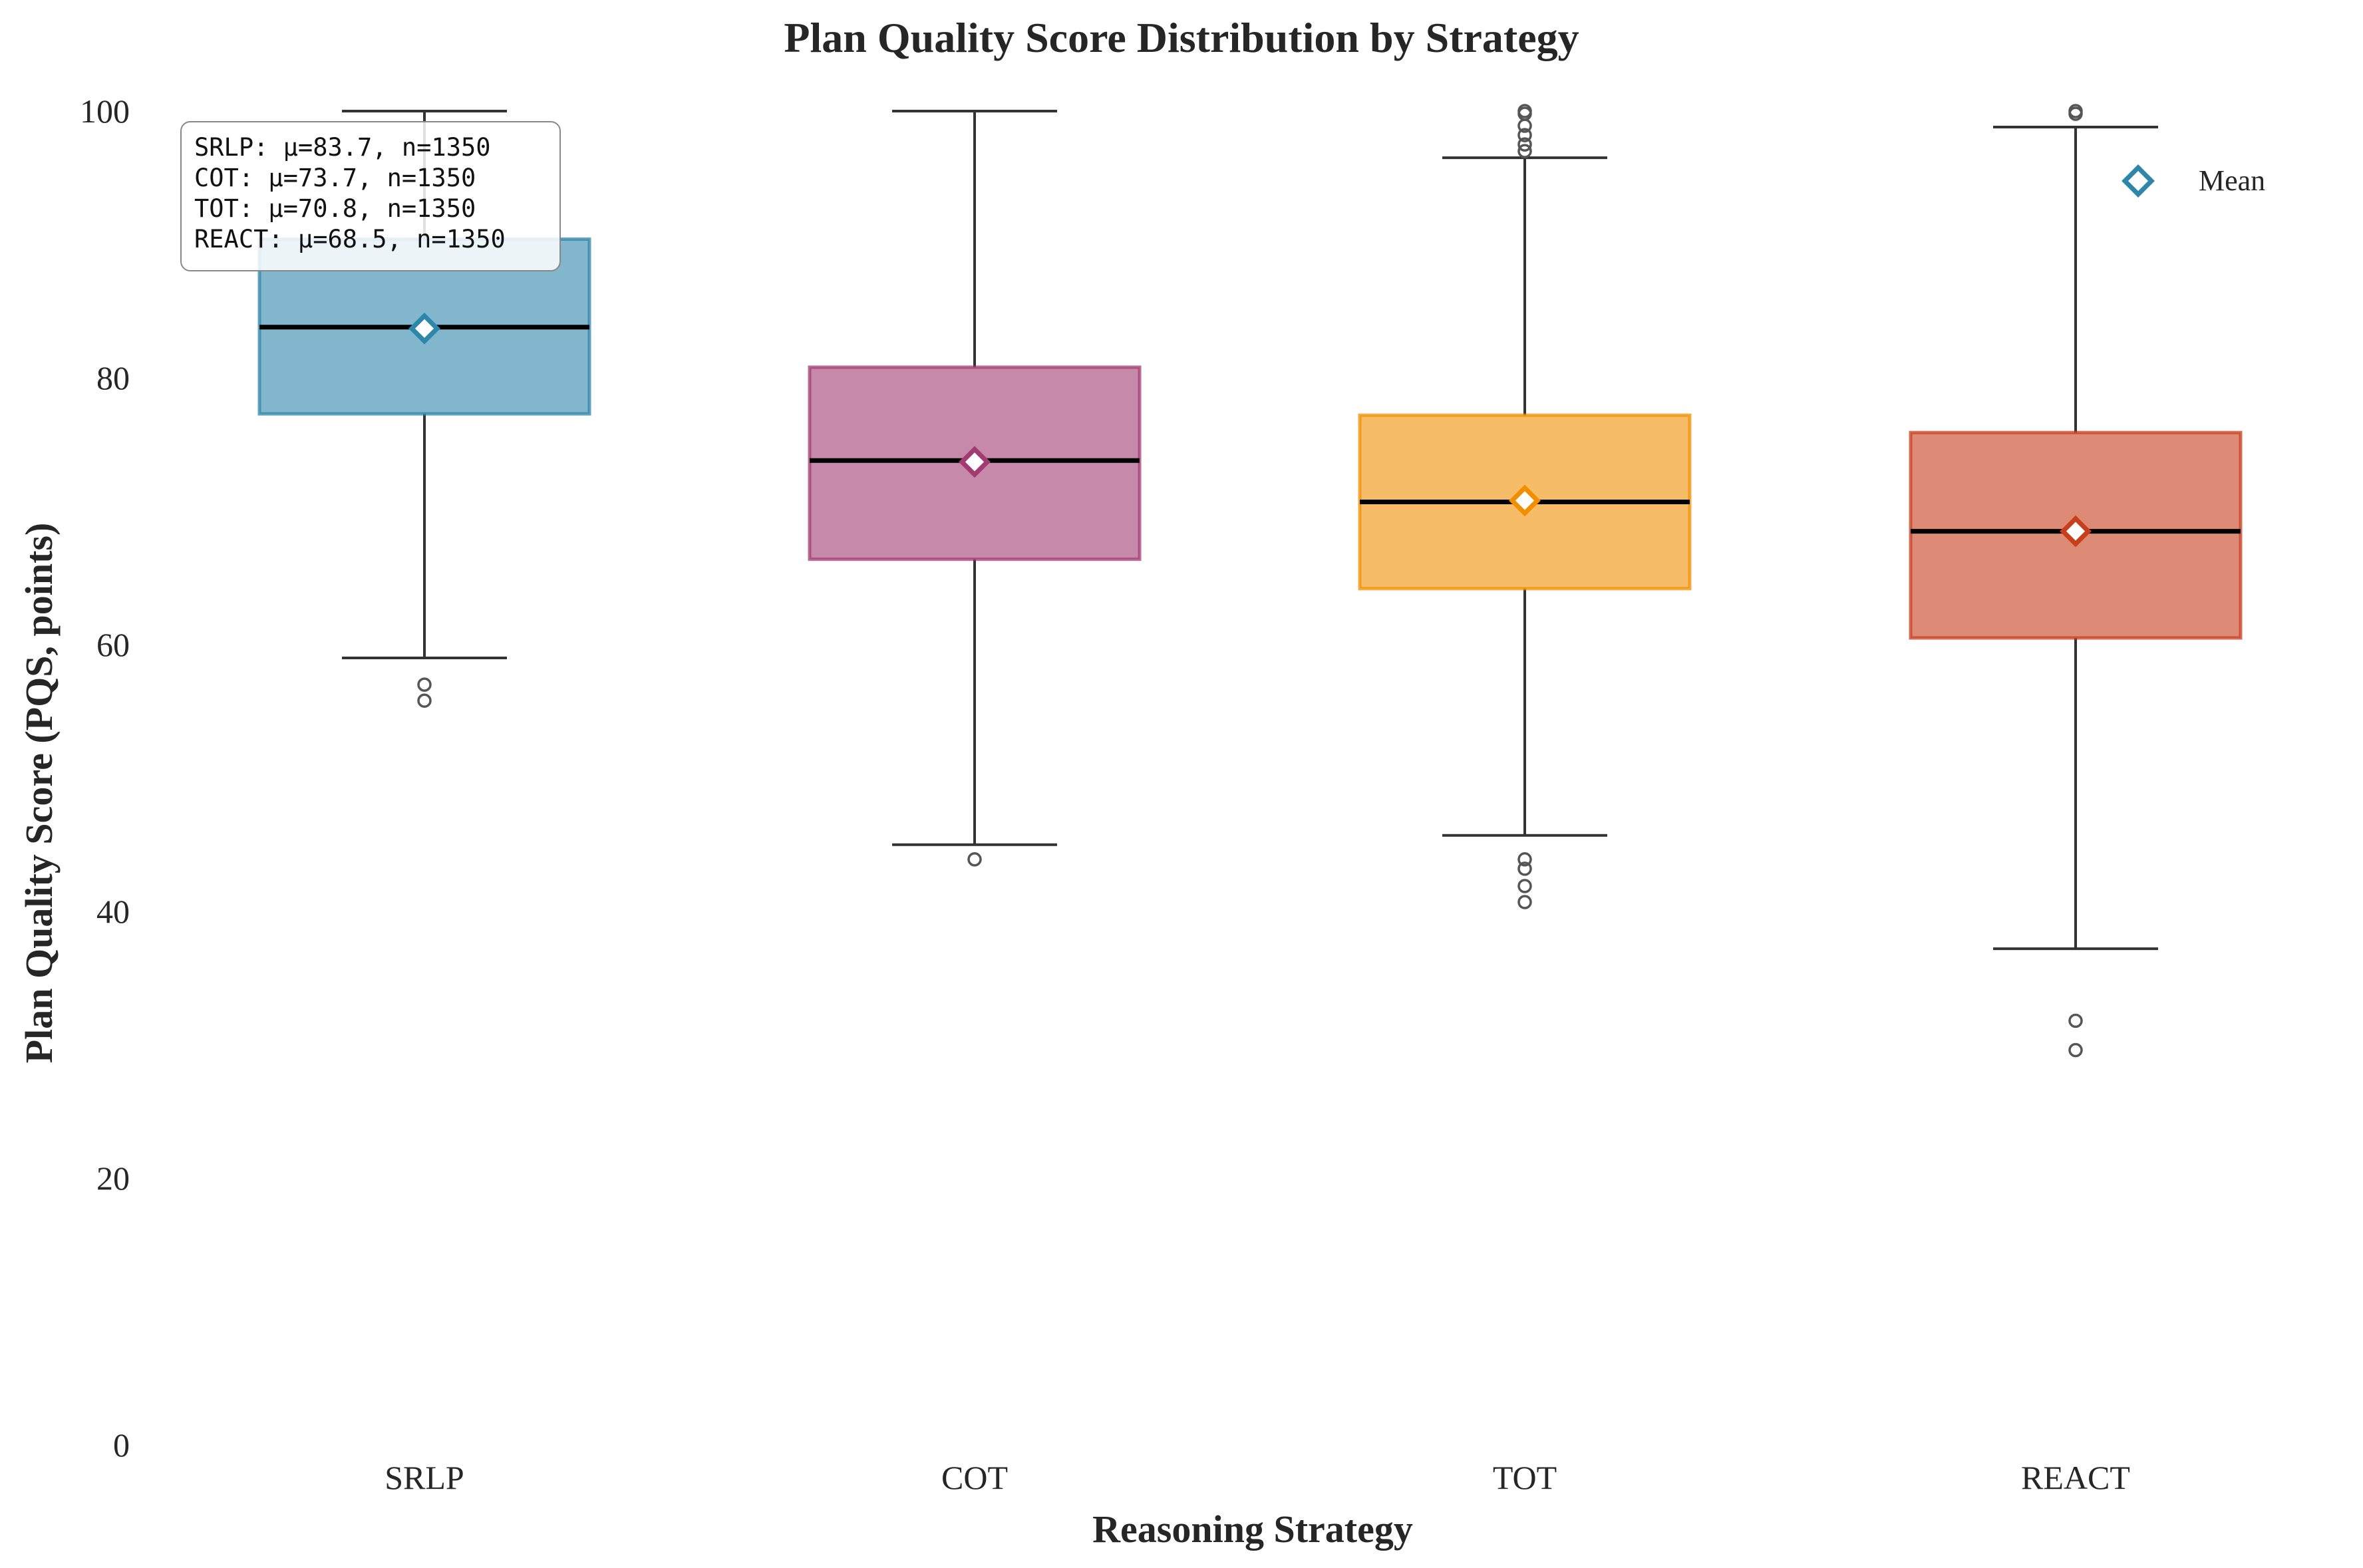 The width and height of the screenshot is (2363, 1568). What do you see at coordinates (335, 178) in the screenshot?
I see `stats-line: COT: μ=73.7, n=1350` at bounding box center [335, 178].